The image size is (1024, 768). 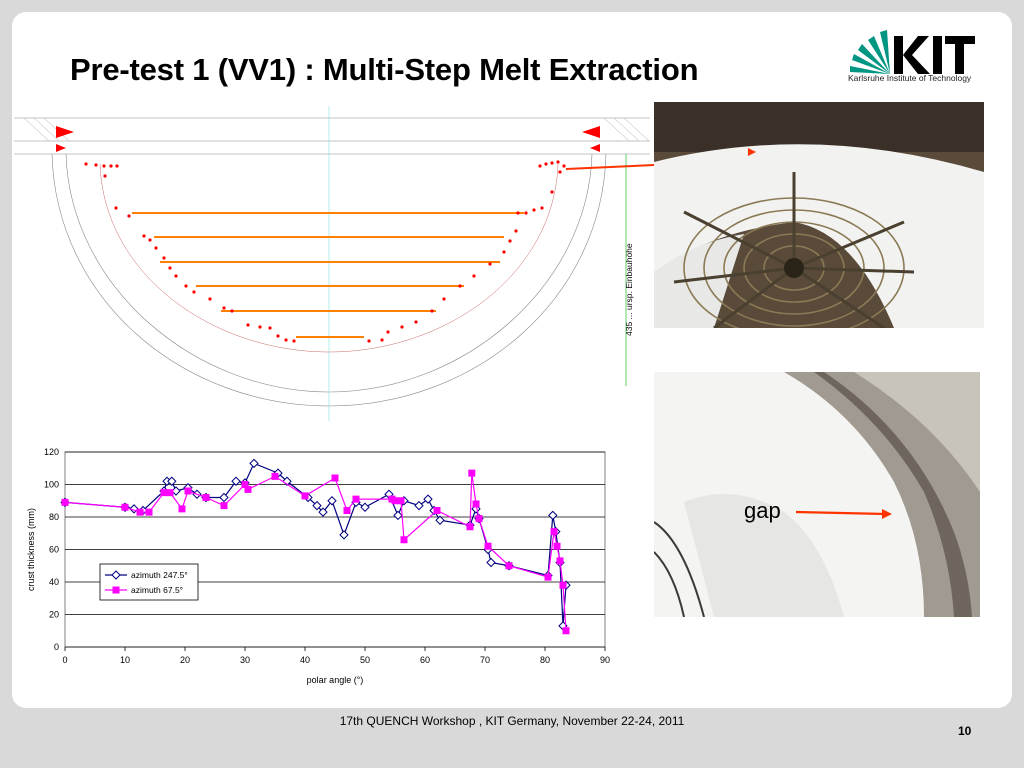 I want to click on pointer-arrow-top, so click(x=609, y=166).